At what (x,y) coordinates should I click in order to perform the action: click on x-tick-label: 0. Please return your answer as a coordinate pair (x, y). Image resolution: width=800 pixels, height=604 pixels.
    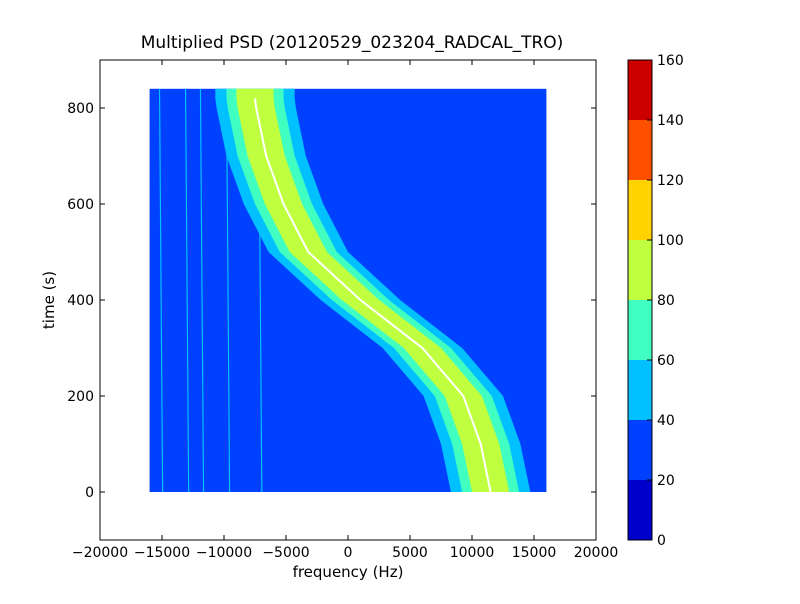
    Looking at the image, I should click on (348, 553).